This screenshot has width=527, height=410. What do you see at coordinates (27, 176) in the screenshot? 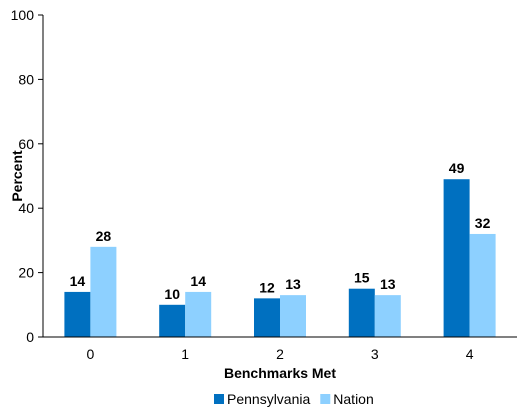
I see `y-axis-ticks: 0 20 40 60 80 100` at bounding box center [27, 176].